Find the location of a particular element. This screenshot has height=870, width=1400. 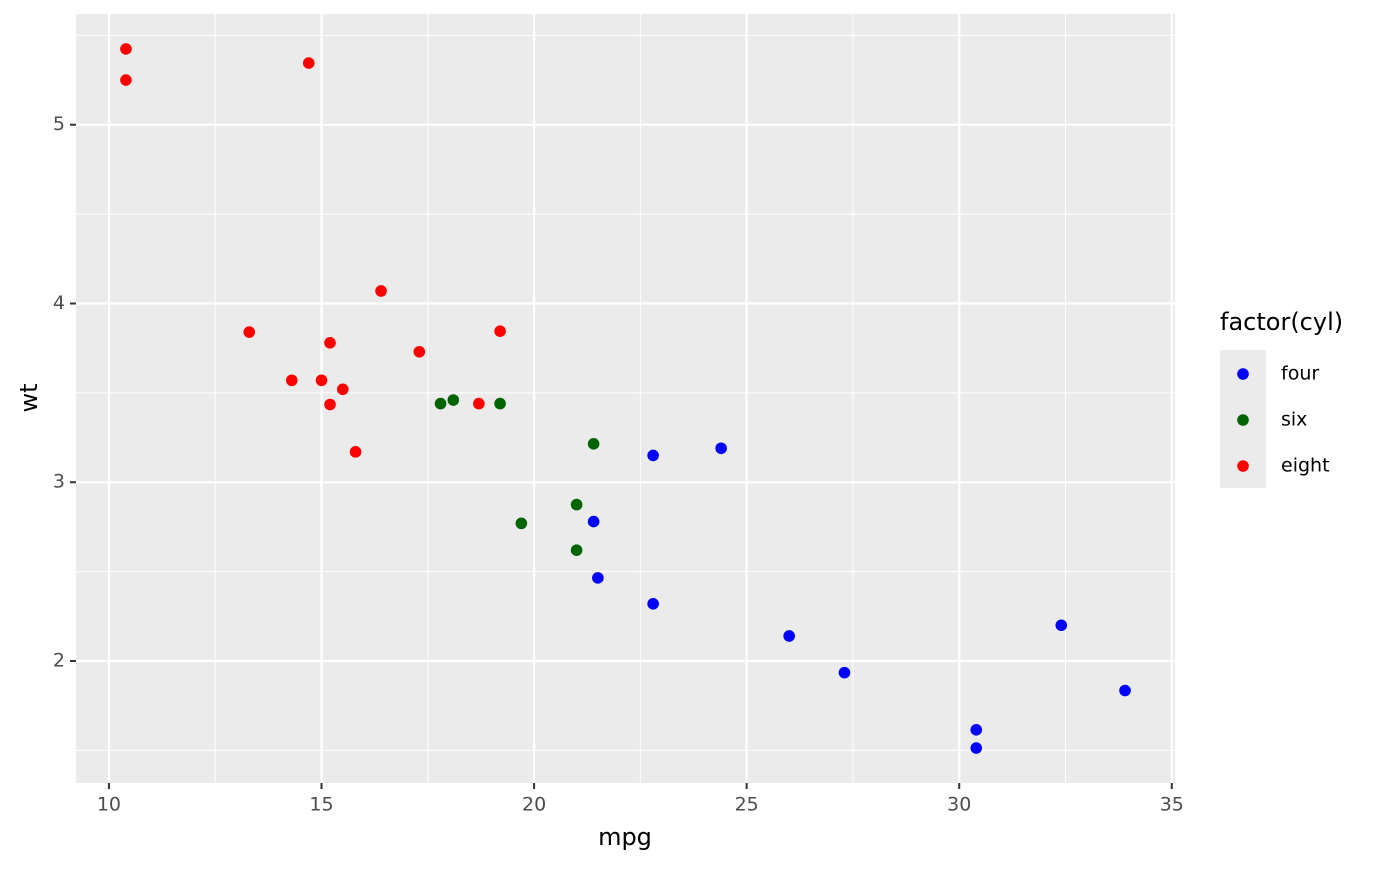

x-tick-label: 15 is located at coordinates (321, 805).